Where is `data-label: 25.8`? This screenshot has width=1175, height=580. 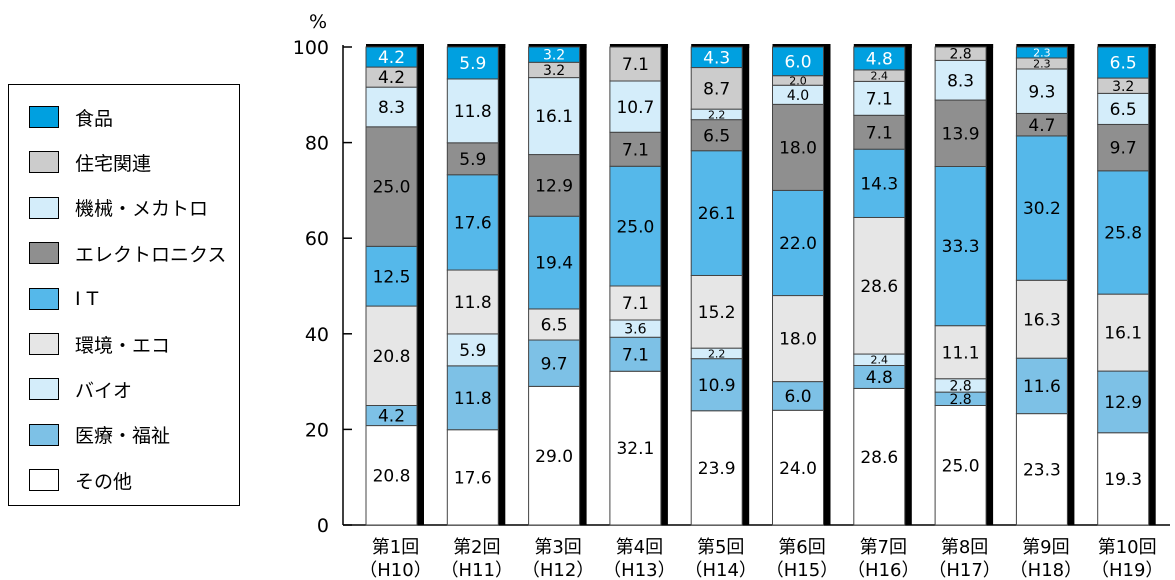 data-label: 25.8 is located at coordinates (1123, 234).